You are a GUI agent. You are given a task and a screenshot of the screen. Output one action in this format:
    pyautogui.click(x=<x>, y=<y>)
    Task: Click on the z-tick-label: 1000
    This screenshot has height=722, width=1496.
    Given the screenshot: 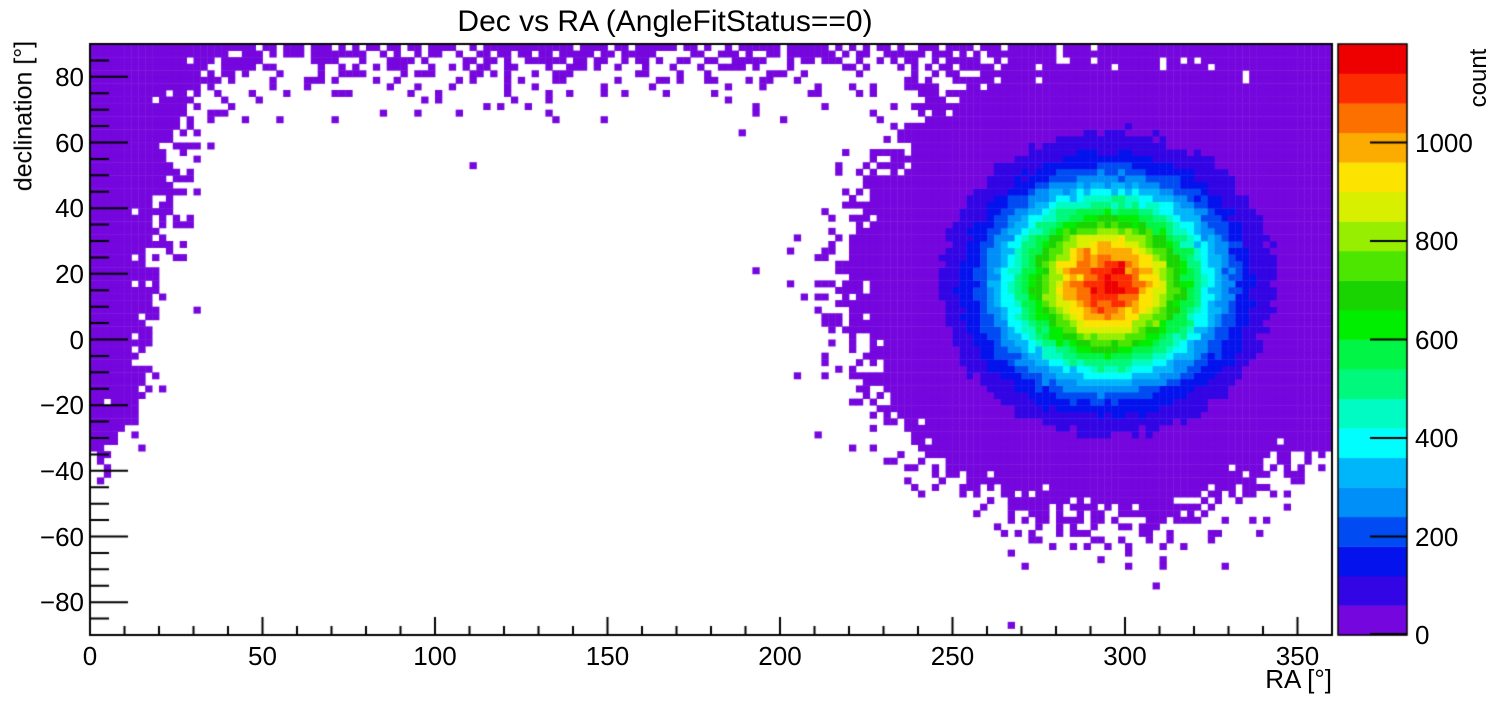 What is the action you would take?
    pyautogui.click(x=1444, y=142)
    